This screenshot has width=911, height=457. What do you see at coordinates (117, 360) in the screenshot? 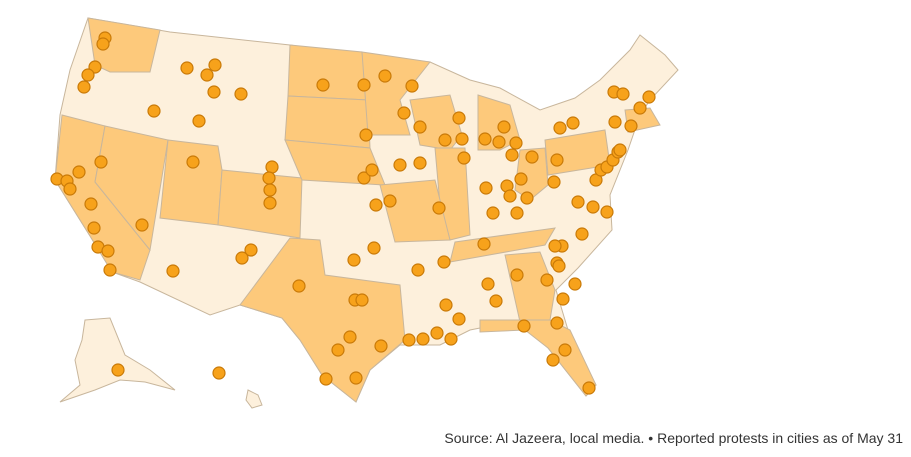
I see `alaska` at bounding box center [117, 360].